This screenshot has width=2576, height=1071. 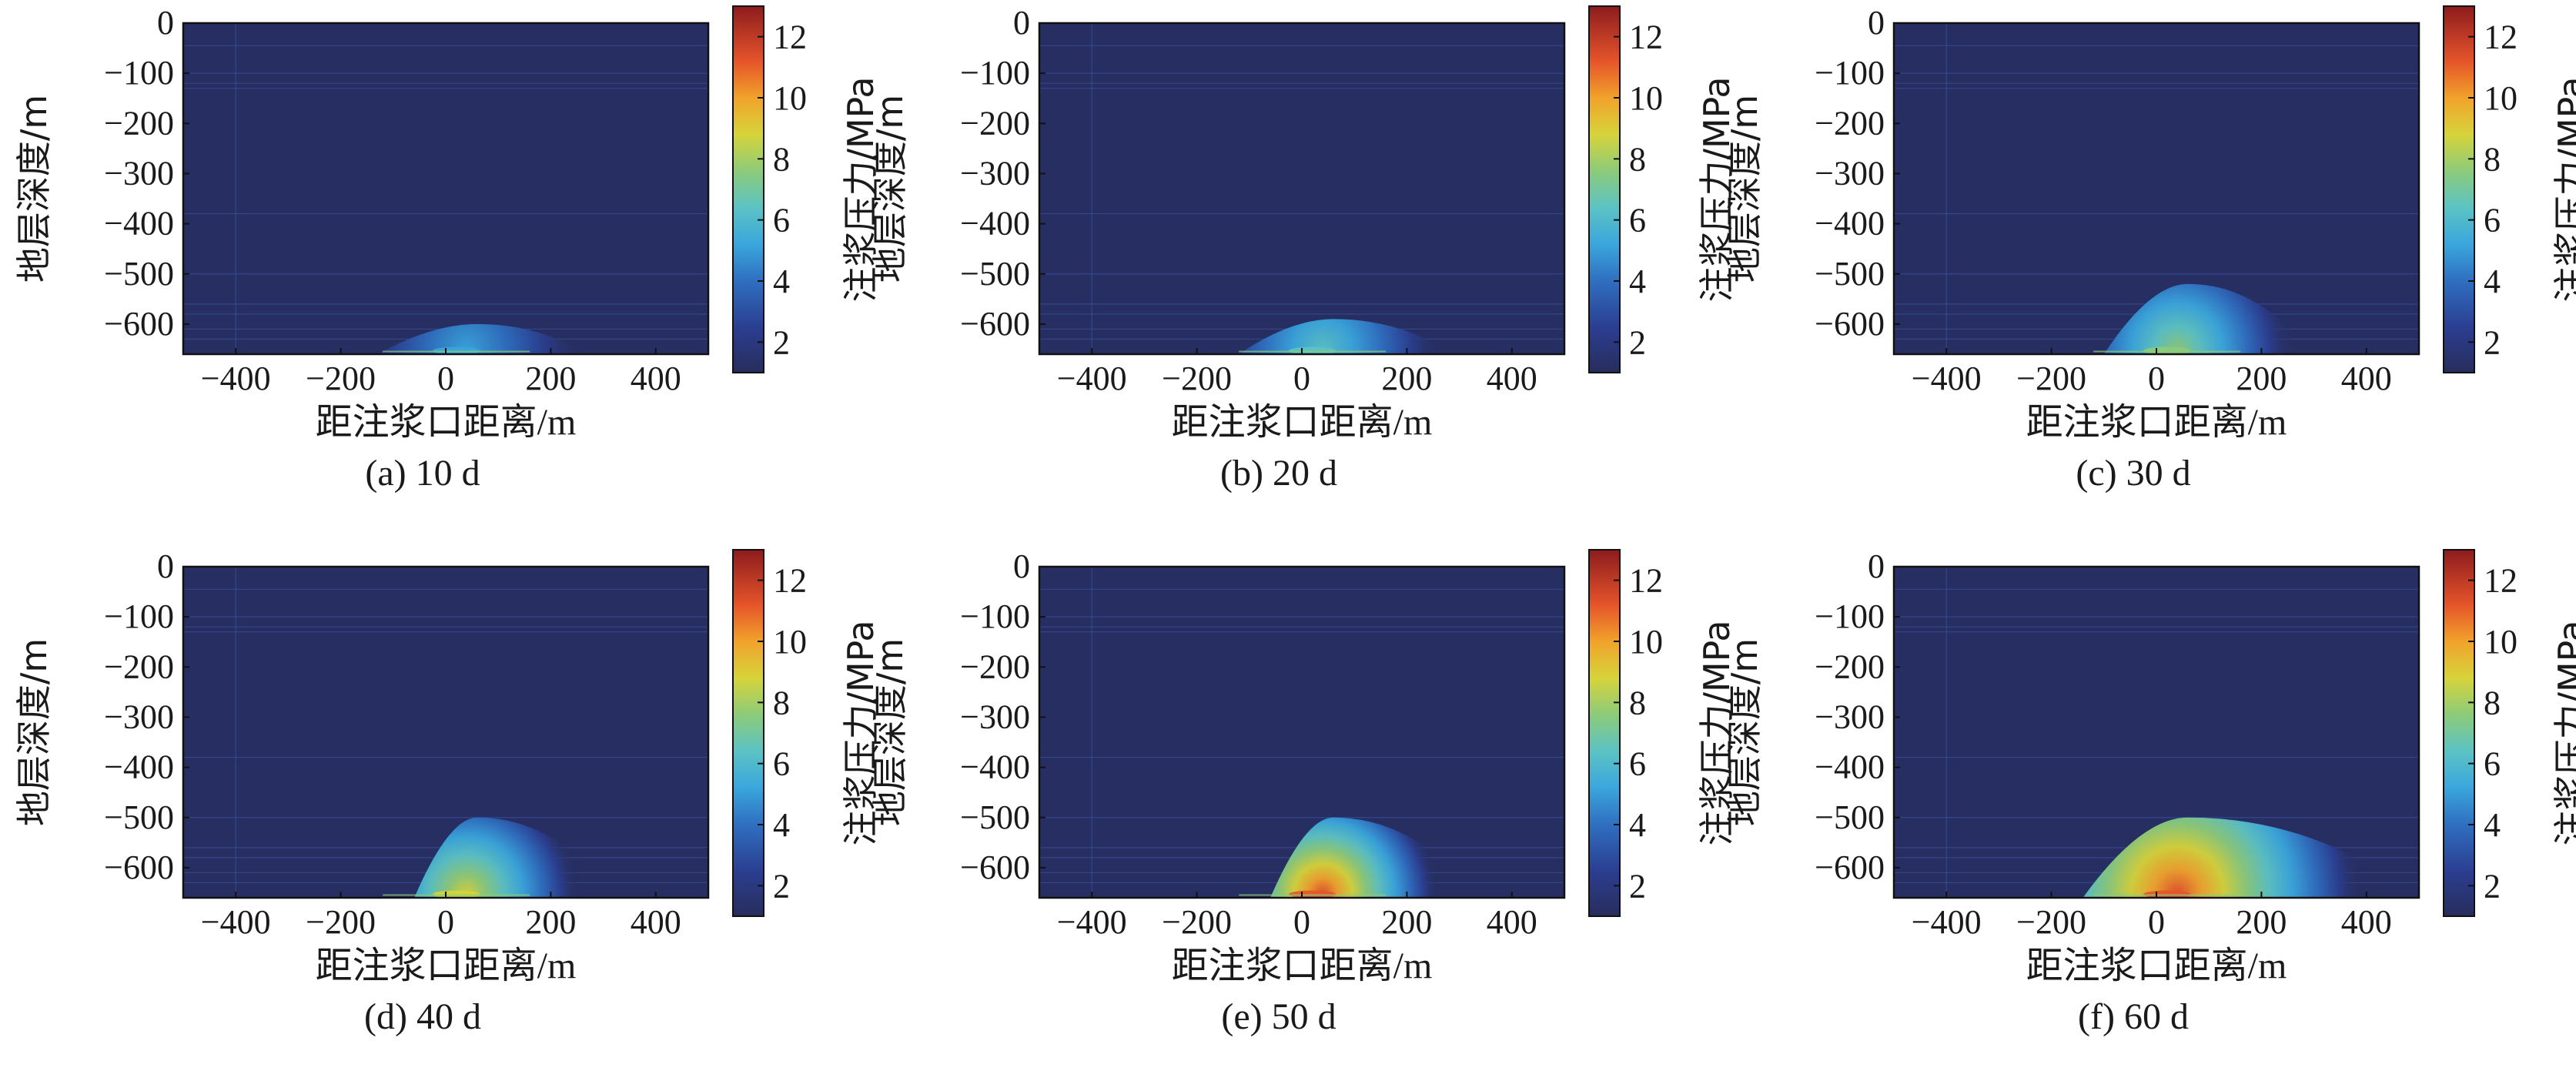 I want to click on colorbar-tick-label: 12, so click(x=2500, y=37).